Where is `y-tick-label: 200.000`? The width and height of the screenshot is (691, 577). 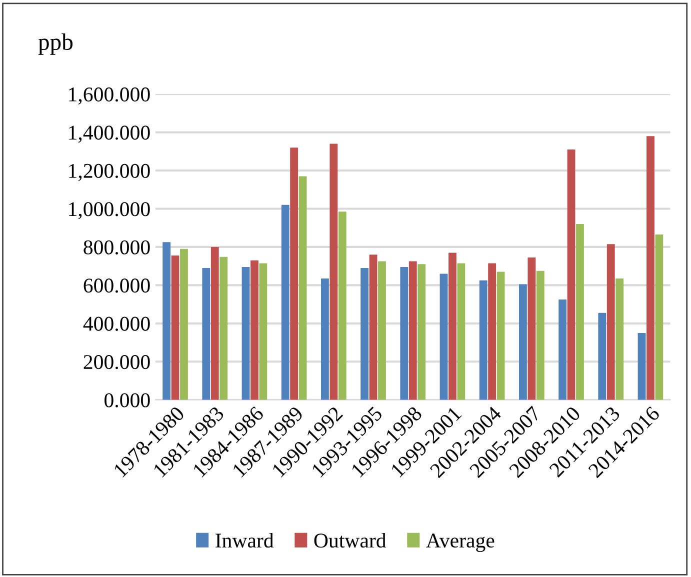
y-tick-label: 200.000 is located at coordinates (117, 362).